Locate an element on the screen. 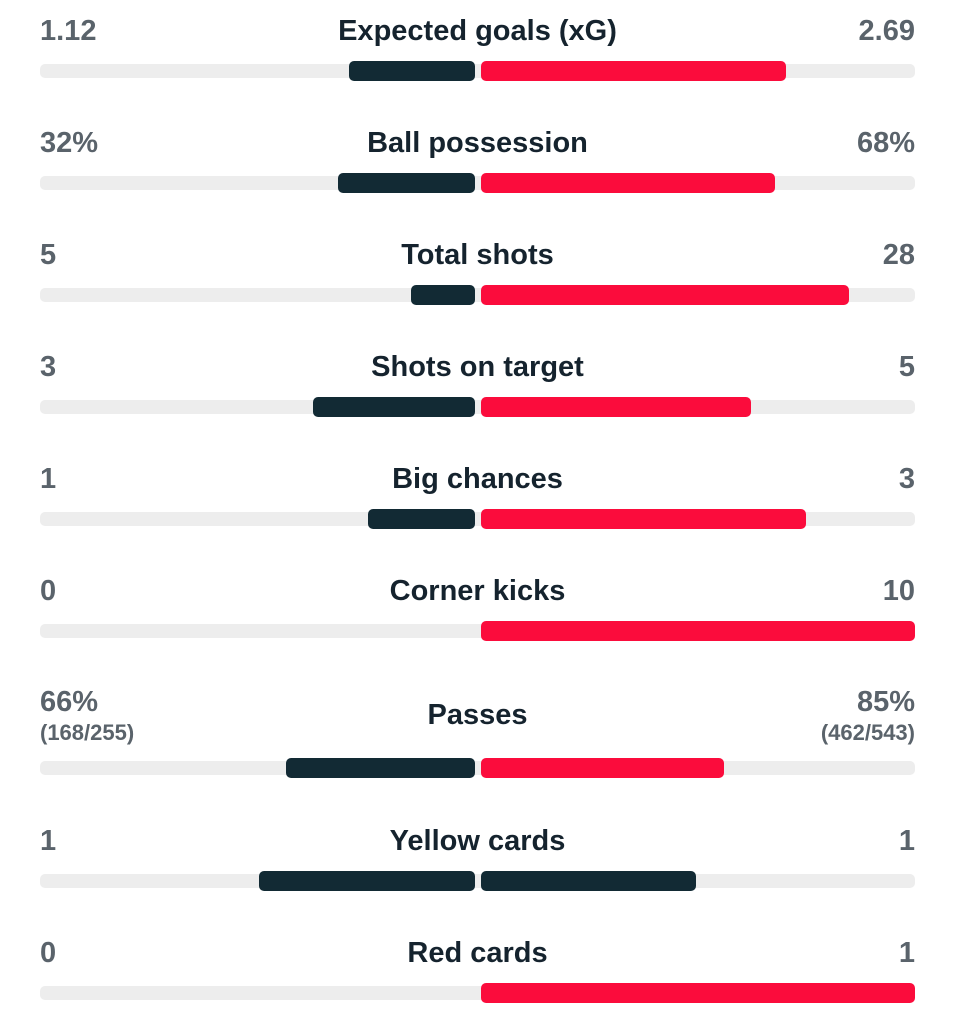 The image size is (955, 1024). stat-row-corner-kicks: 0 Corner kicks 10 is located at coordinates (477, 631).